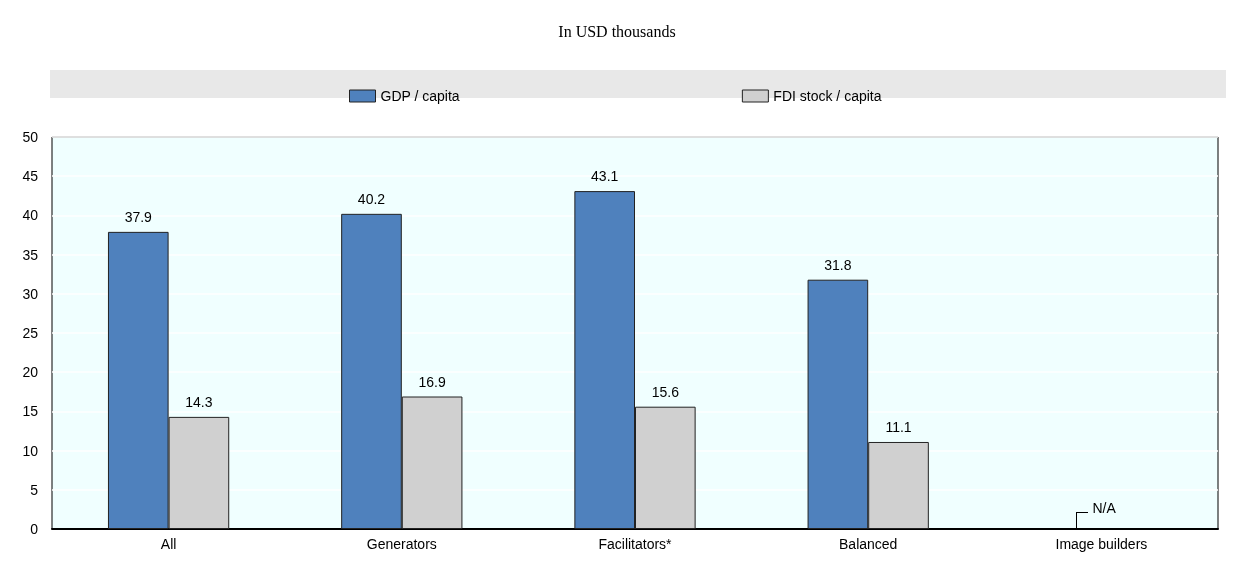 The image size is (1234, 567). Describe the element at coordinates (30, 450) in the screenshot. I see `y-tick-label: 10` at that location.